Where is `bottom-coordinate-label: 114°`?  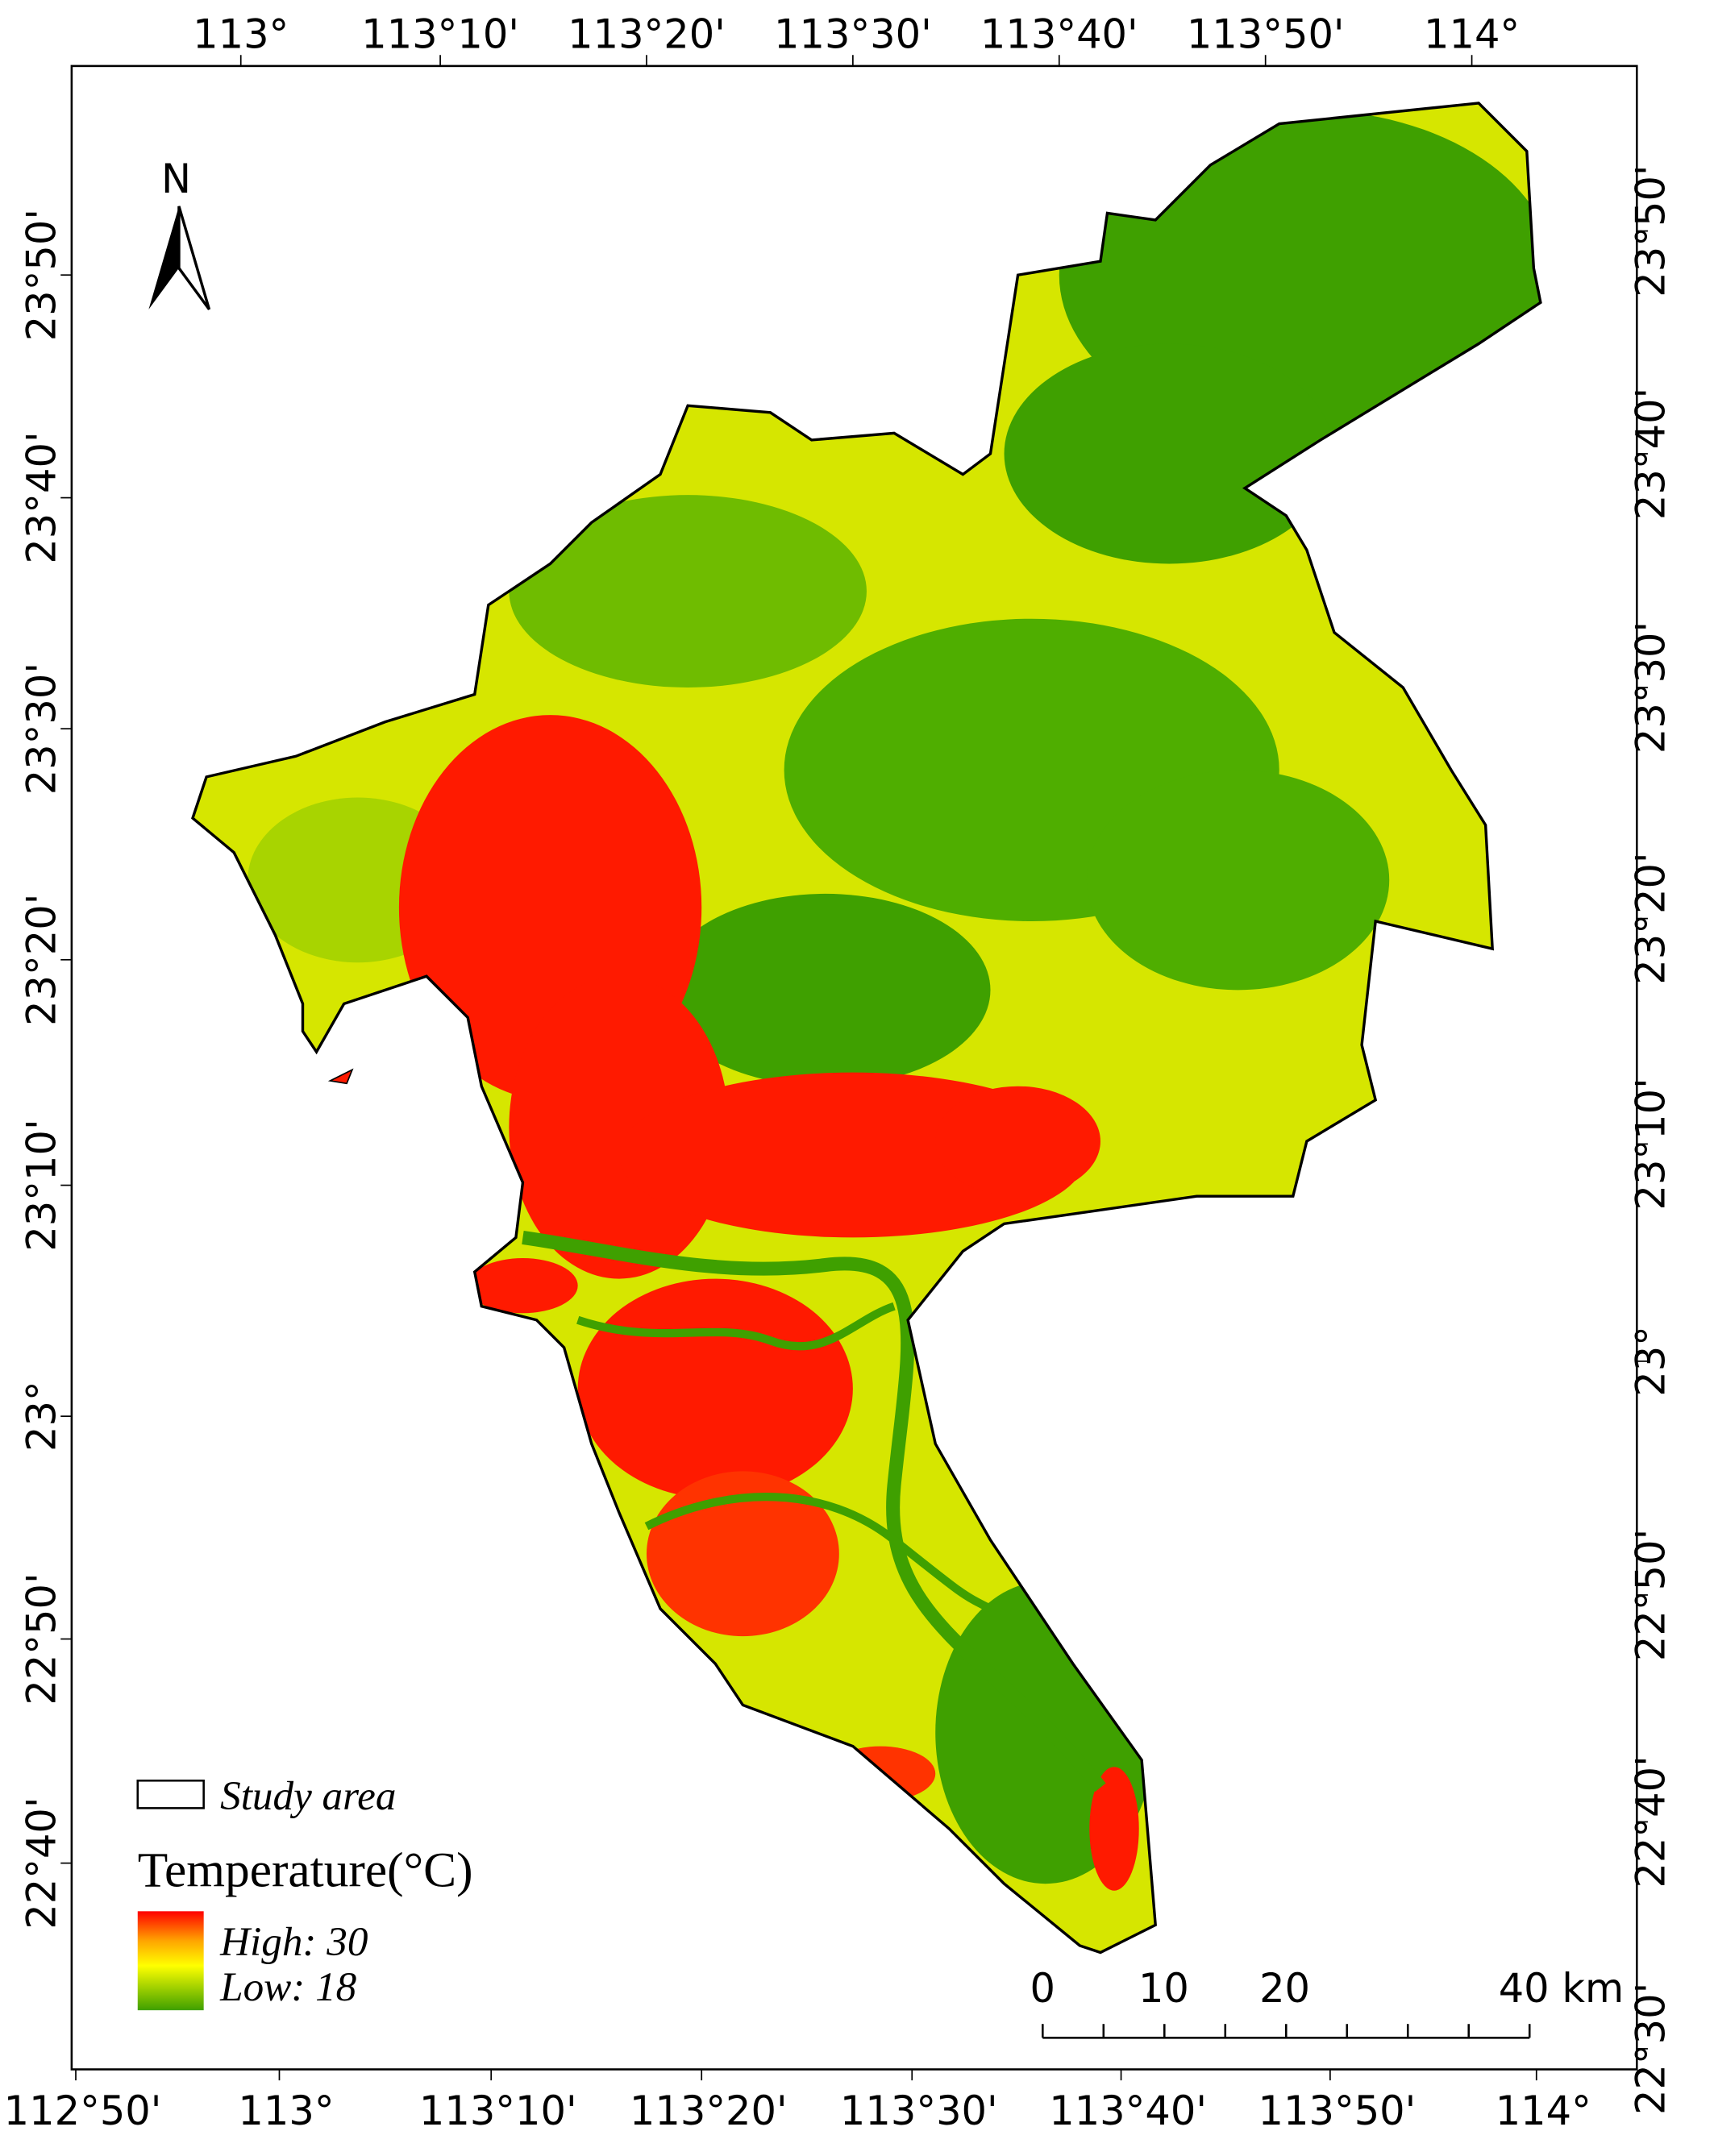 bottom-coordinate-label: 114° is located at coordinates (1543, 2110).